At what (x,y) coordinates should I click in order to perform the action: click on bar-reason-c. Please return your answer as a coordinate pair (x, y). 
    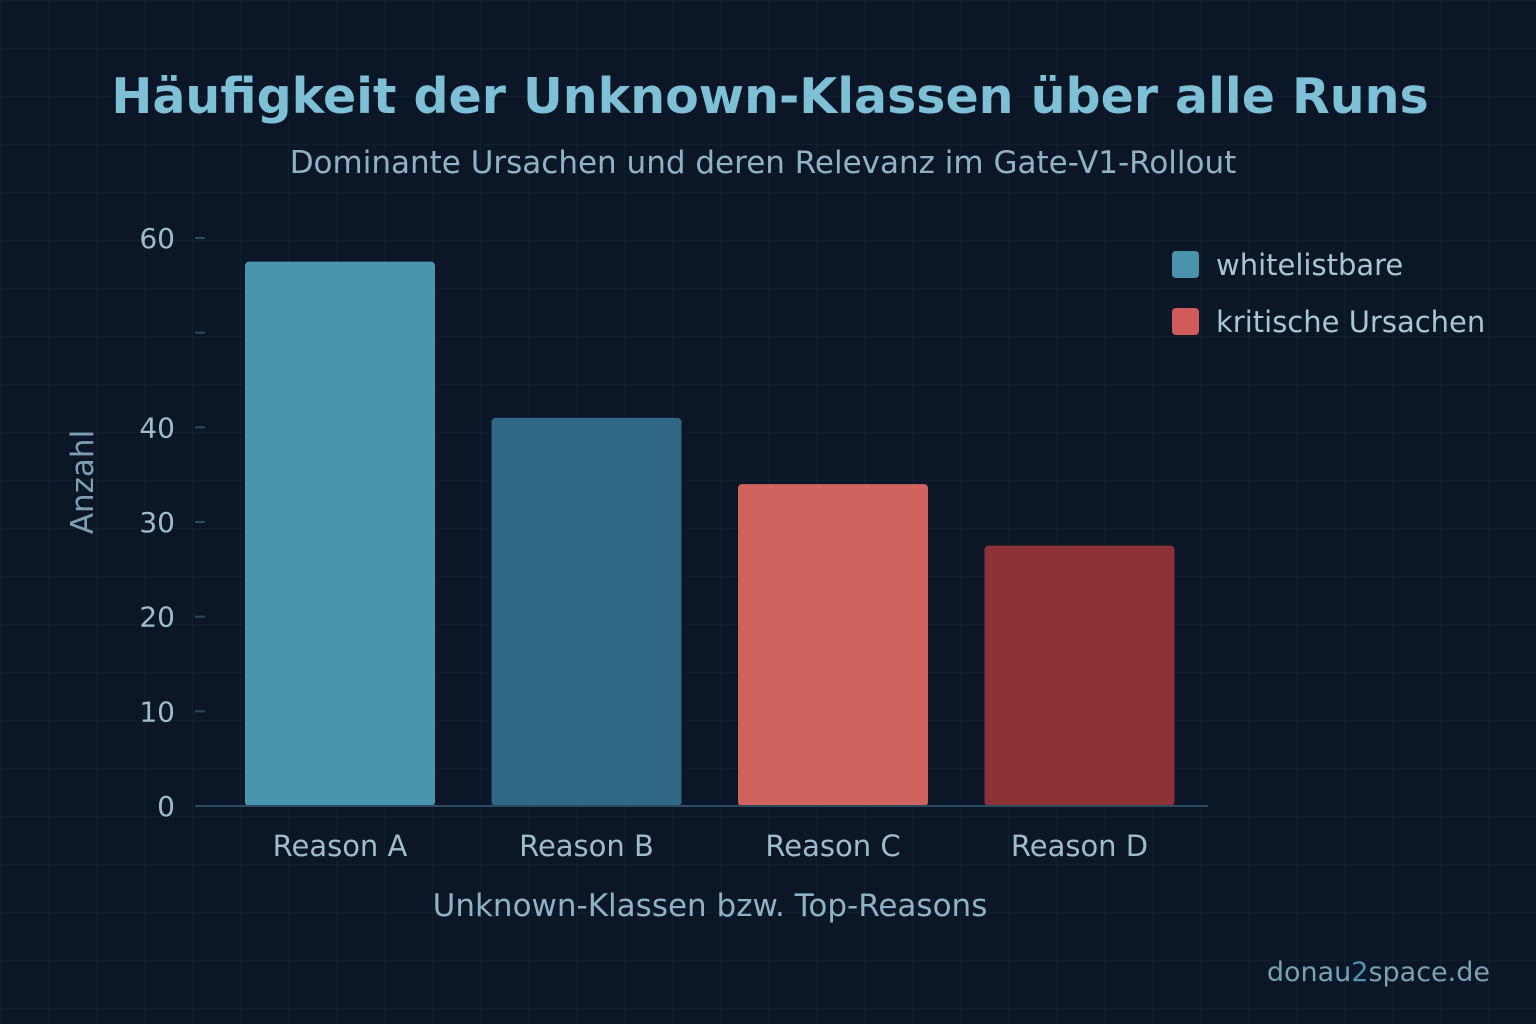
    Looking at the image, I should click on (833, 645).